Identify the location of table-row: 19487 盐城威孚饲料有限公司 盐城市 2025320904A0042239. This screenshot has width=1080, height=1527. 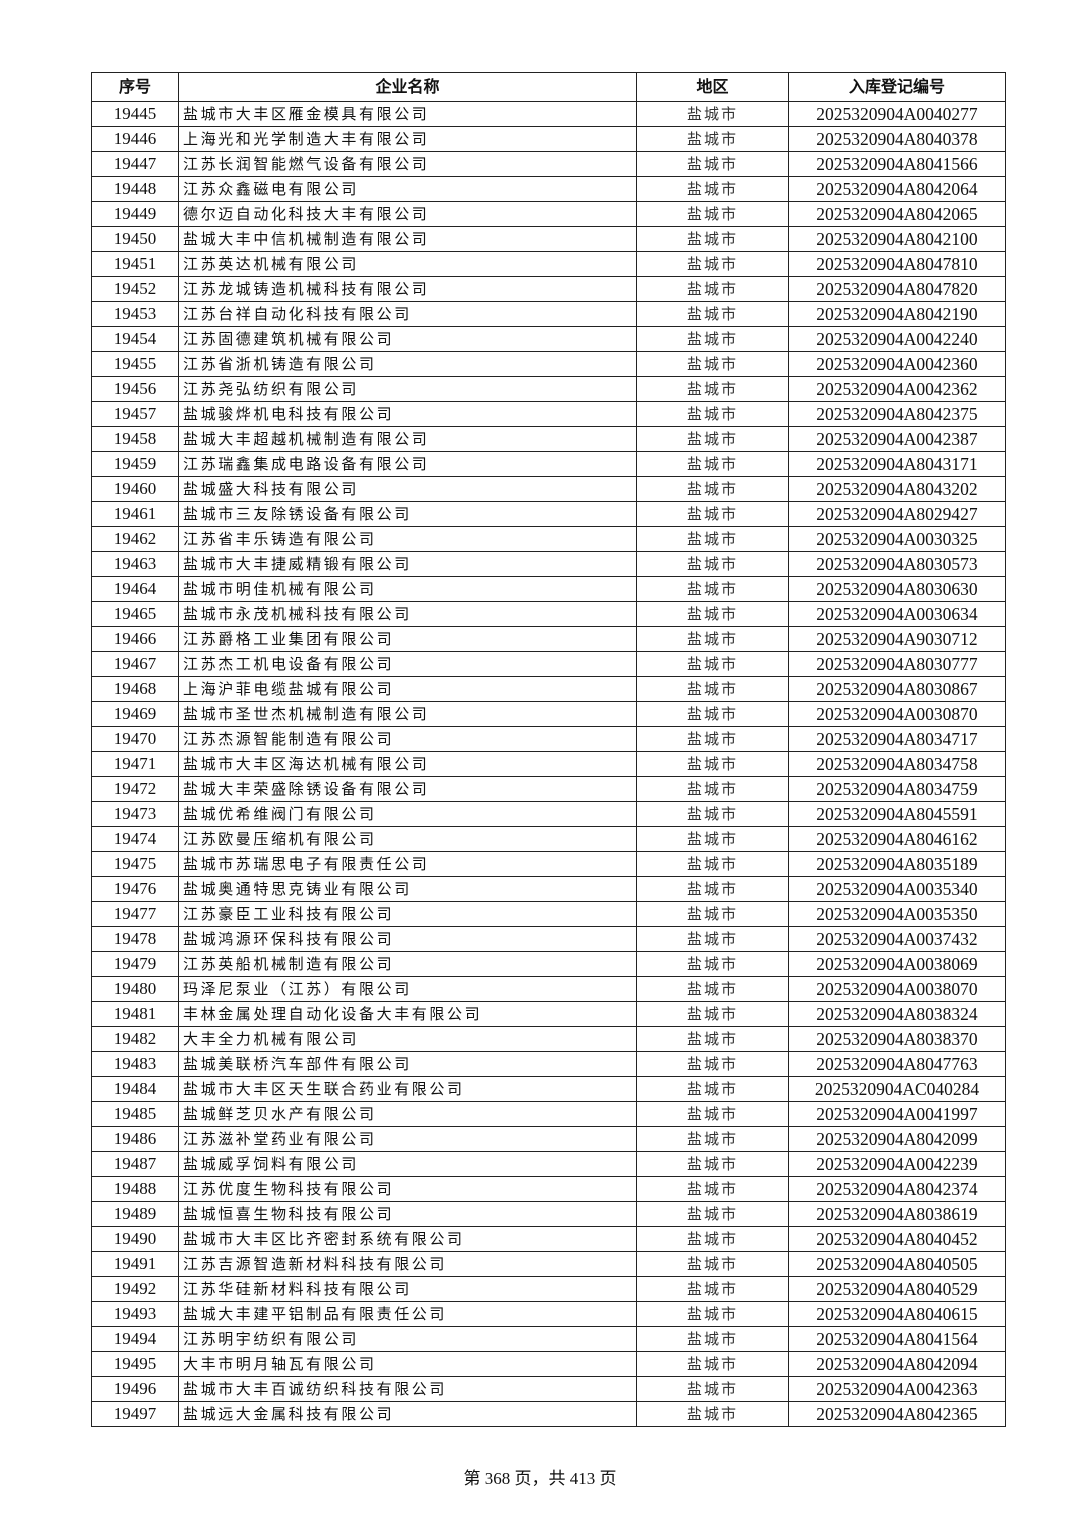
(548, 1164).